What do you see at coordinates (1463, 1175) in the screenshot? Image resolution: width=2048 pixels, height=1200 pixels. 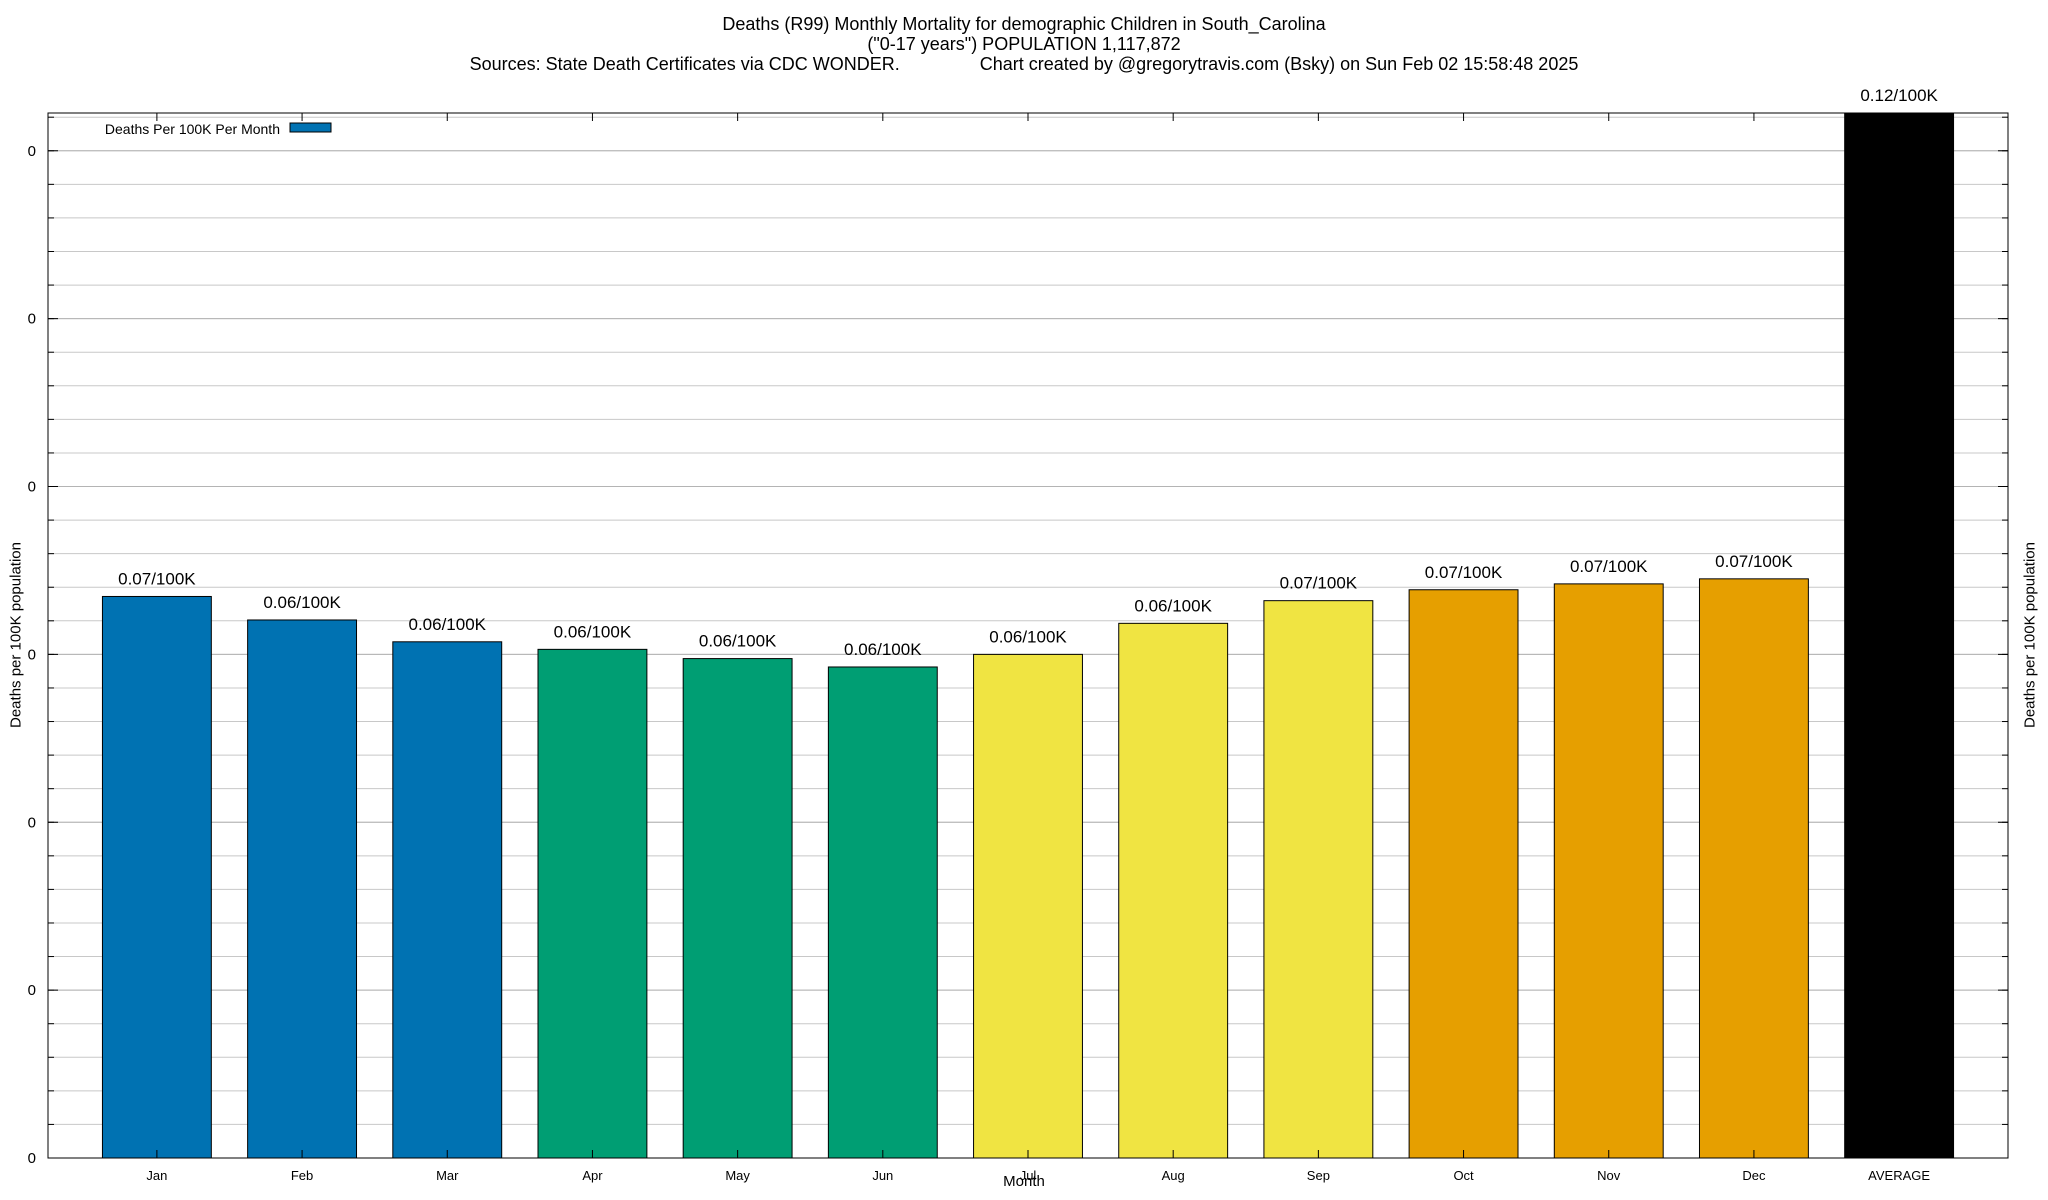 I see `x-tick-label: Oct` at bounding box center [1463, 1175].